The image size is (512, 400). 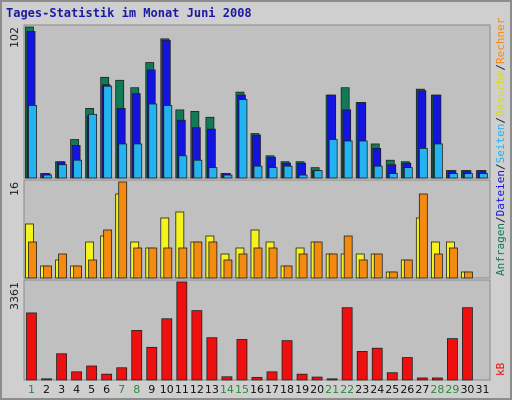 I want to click on panel-hits-ymax-label: 102, so click(x=14, y=37).